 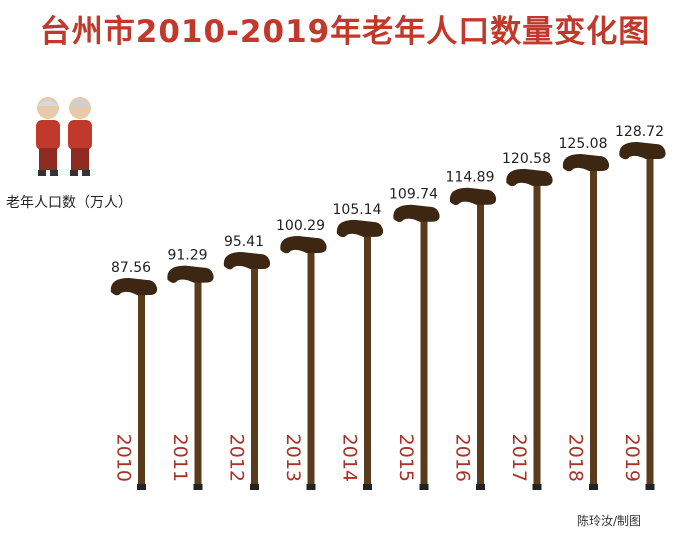 What do you see at coordinates (519, 458) in the screenshot?
I see `x-tick-label: 2017` at bounding box center [519, 458].